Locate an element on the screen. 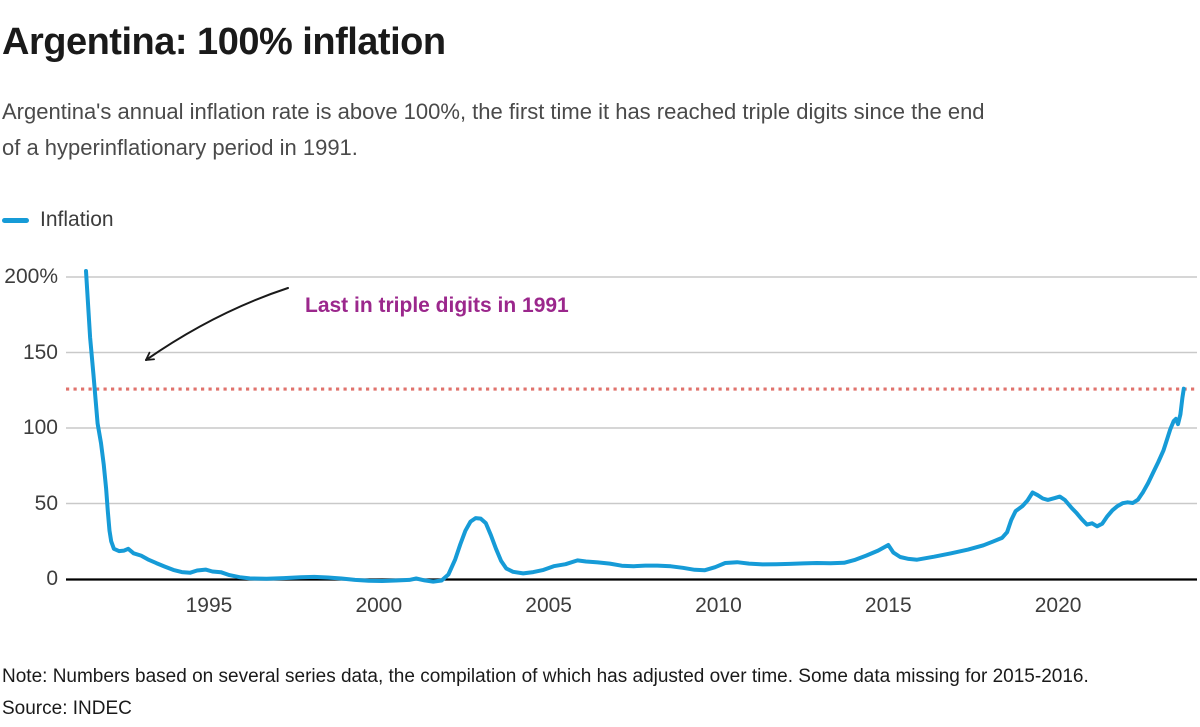 This screenshot has height=727, width=1200. y-tick-label: 100 is located at coordinates (40, 427).